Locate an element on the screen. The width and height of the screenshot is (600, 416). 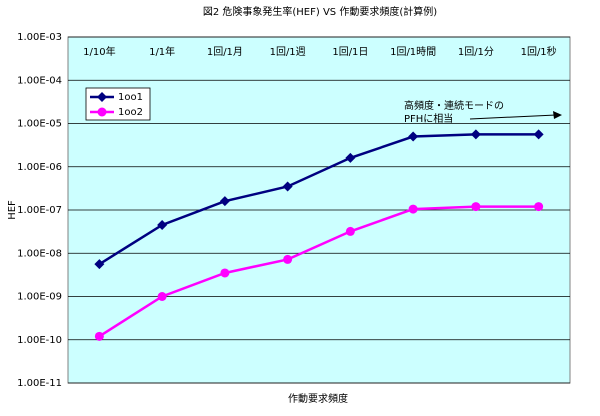
y-tick-label: 1.00E-09 is located at coordinates (39, 297).